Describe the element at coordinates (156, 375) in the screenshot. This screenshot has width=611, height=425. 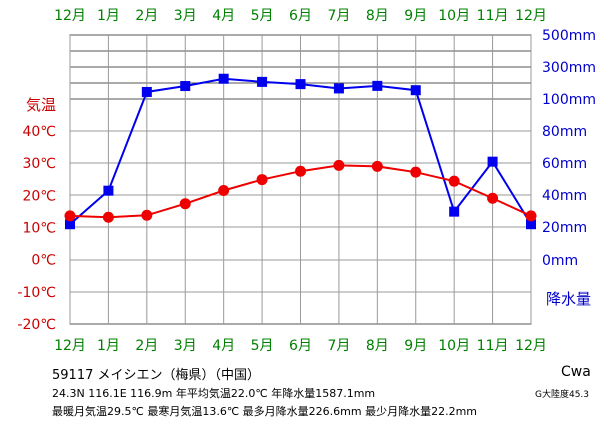
I see `station-title: 59117 メイシエン（梅県）（中国）` at that location.